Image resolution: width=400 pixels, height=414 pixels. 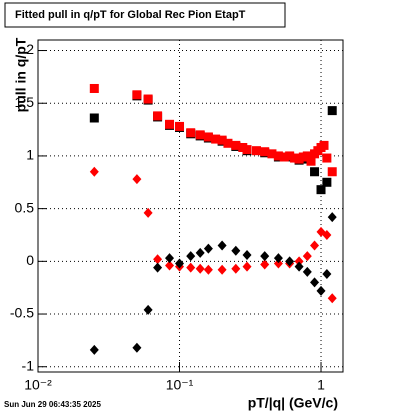 I want to click on x-axis-title: pT/|q| (GeV/c), so click(x=293, y=403).